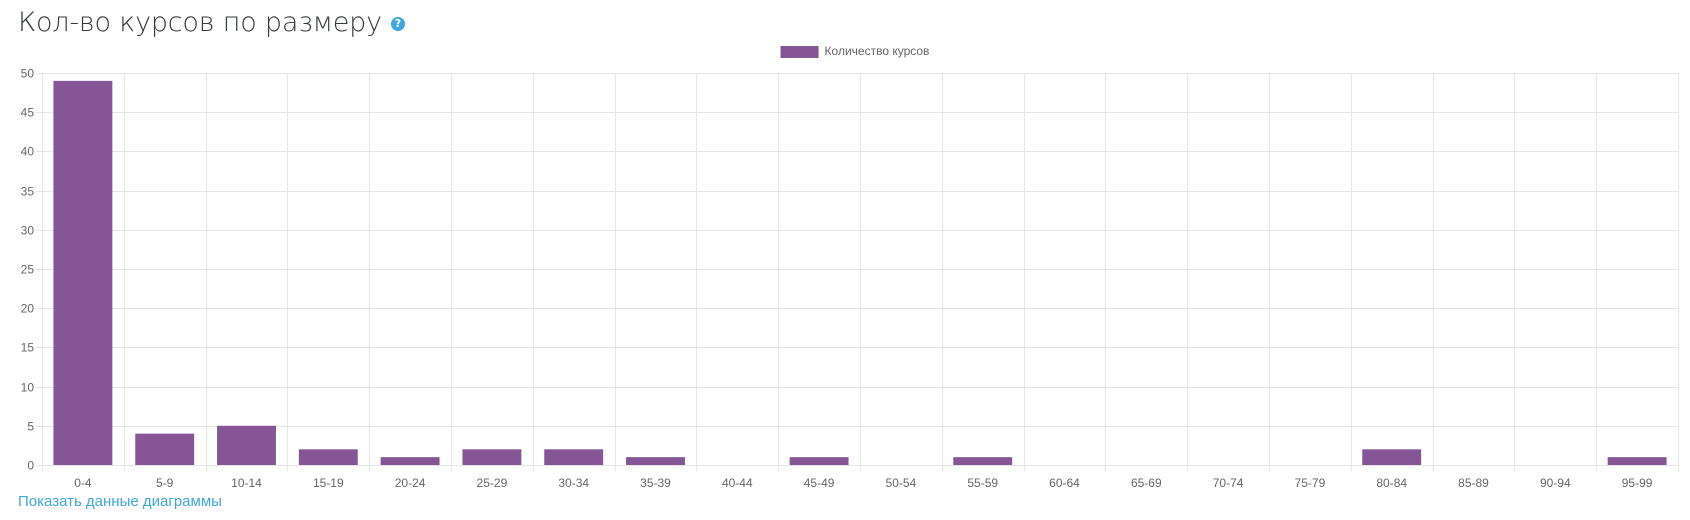 The image size is (1690, 520). I want to click on legend-swatch, so click(799, 52).